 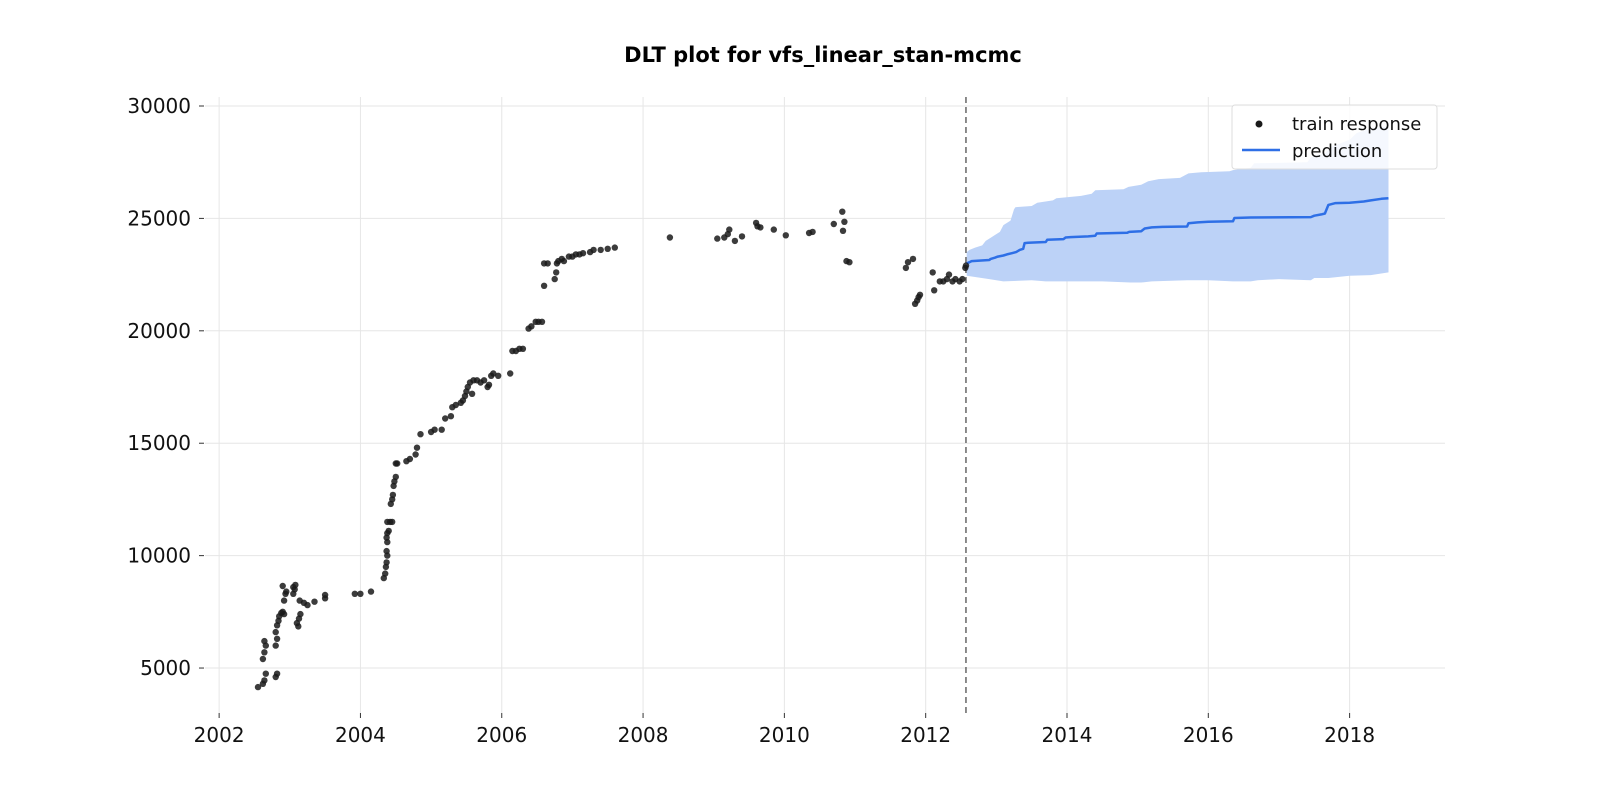 I want to click on chart-title: DLT plot for vfs_linear_stan-mcmc, so click(x=823, y=55).